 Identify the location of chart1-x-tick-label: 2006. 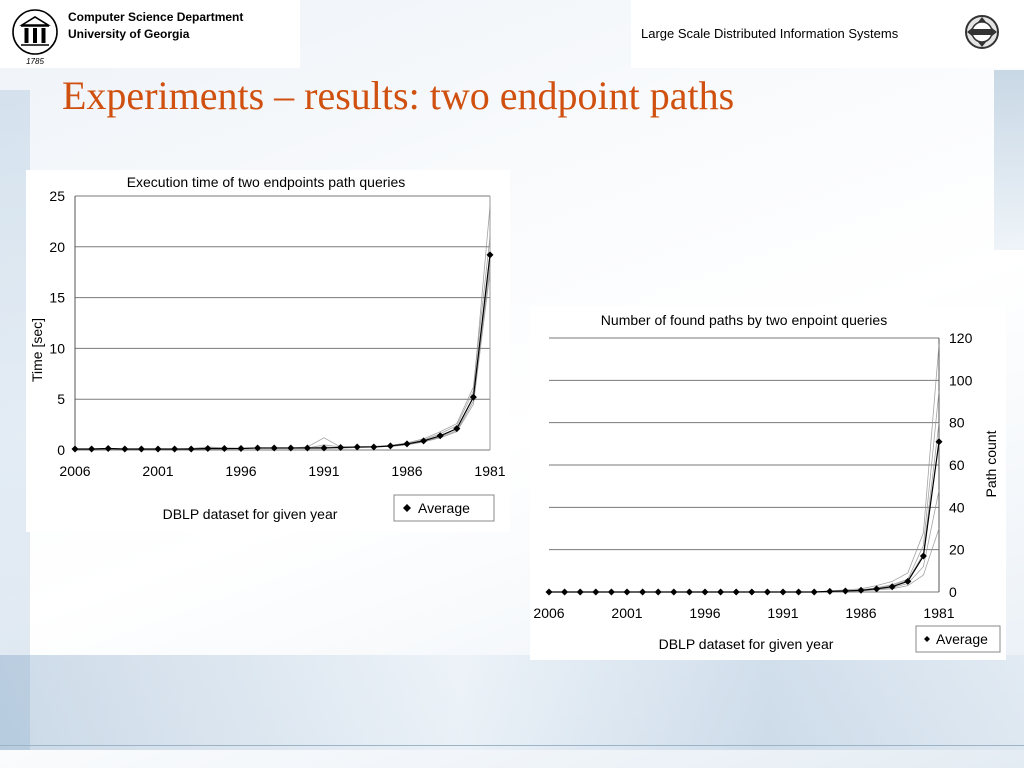
(74, 471).